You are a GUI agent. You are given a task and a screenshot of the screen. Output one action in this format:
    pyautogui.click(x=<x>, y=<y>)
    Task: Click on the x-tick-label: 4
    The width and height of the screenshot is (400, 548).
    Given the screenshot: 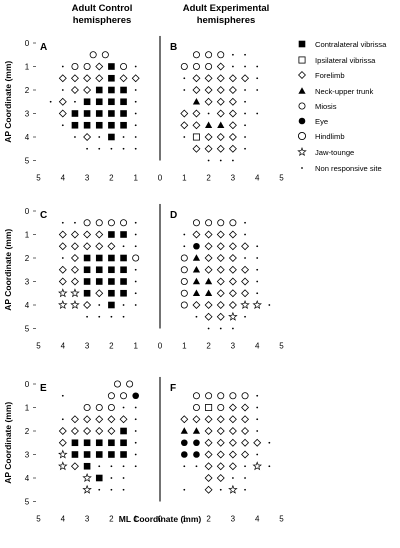 What is the action you would take?
    pyautogui.click(x=63, y=178)
    